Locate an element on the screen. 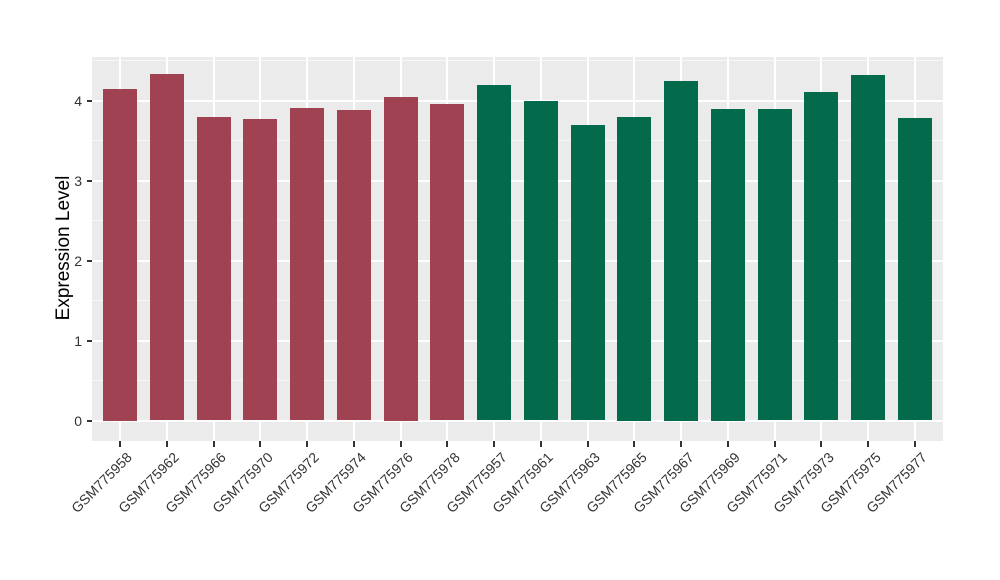 This screenshot has height=580, width=1000. y-tick-label: 1 is located at coordinates (78, 340).